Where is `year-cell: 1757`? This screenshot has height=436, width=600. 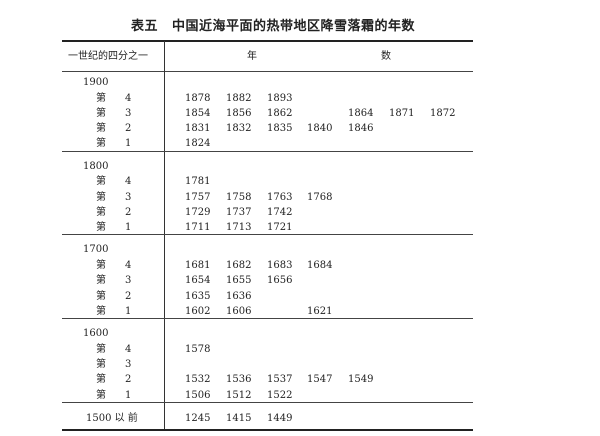
year-cell: 1757 is located at coordinates (198, 197).